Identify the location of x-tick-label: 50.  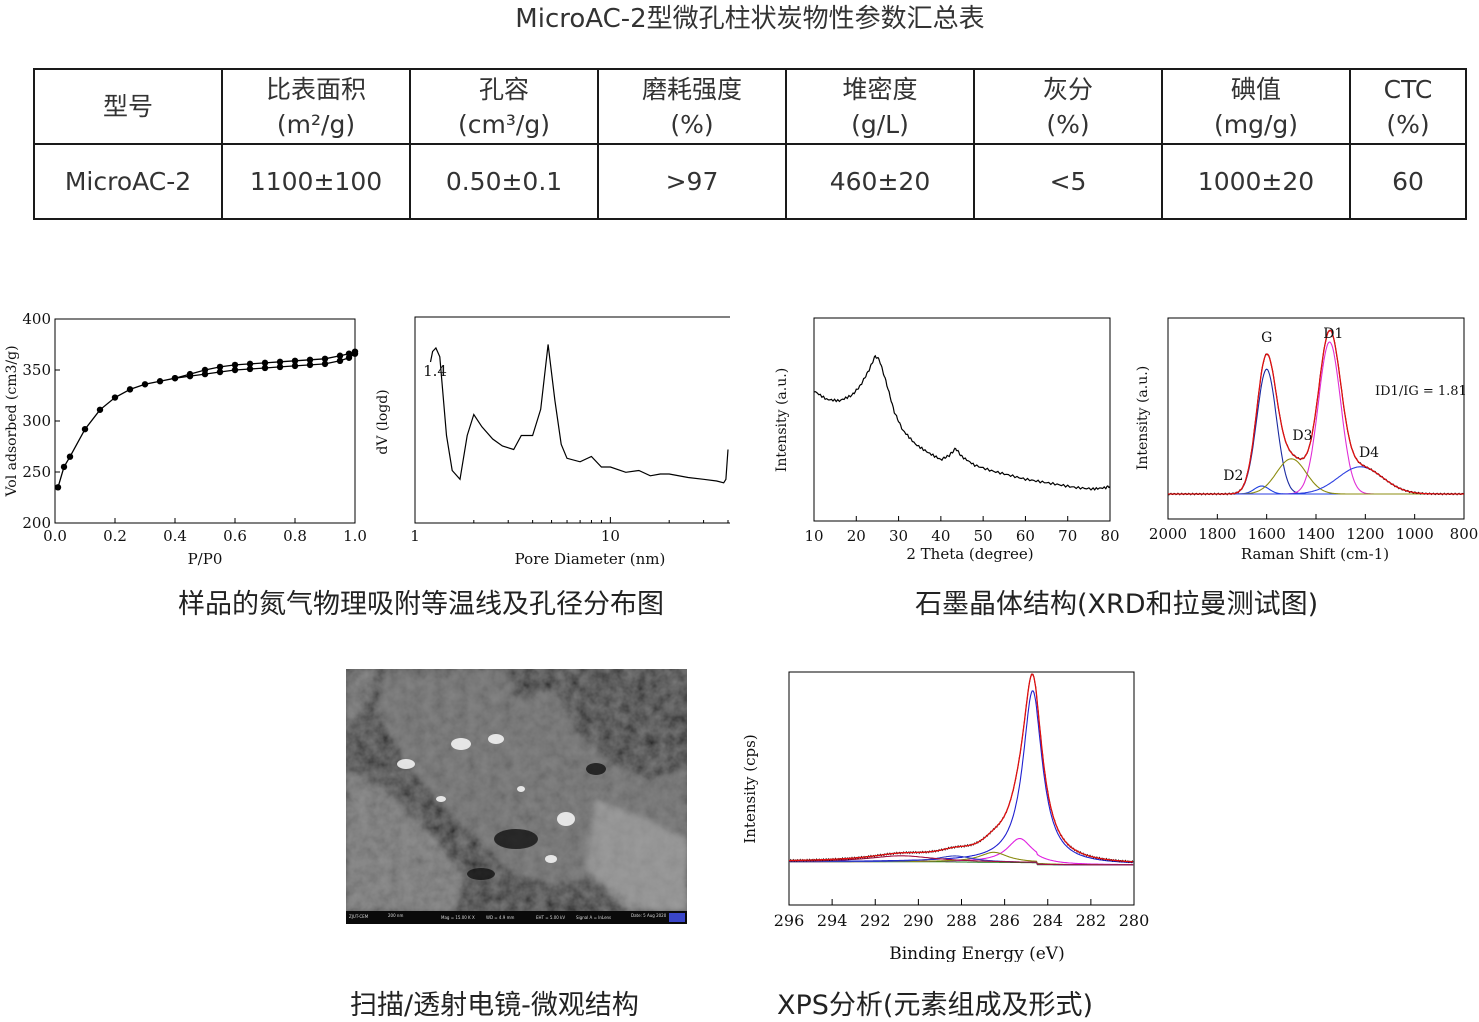
(983, 536).